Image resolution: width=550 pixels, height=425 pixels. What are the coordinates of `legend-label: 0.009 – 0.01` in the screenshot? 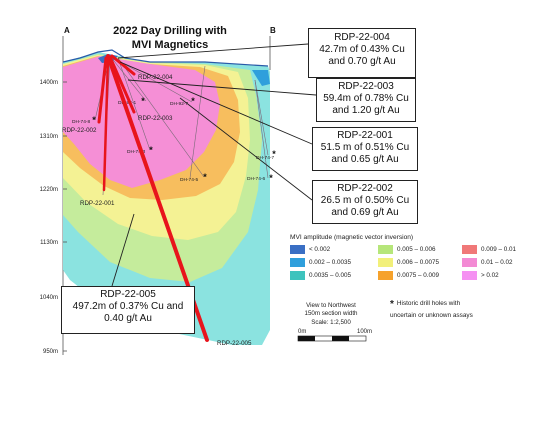 It's located at (499, 249).